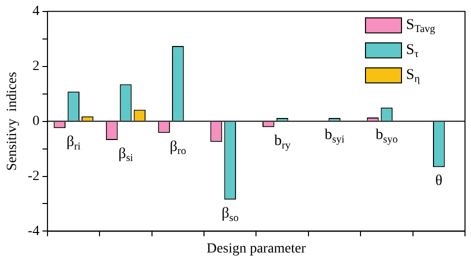 The image size is (471, 261). Describe the element at coordinates (34, 176) in the screenshot. I see `y-tick-label: -2` at that location.